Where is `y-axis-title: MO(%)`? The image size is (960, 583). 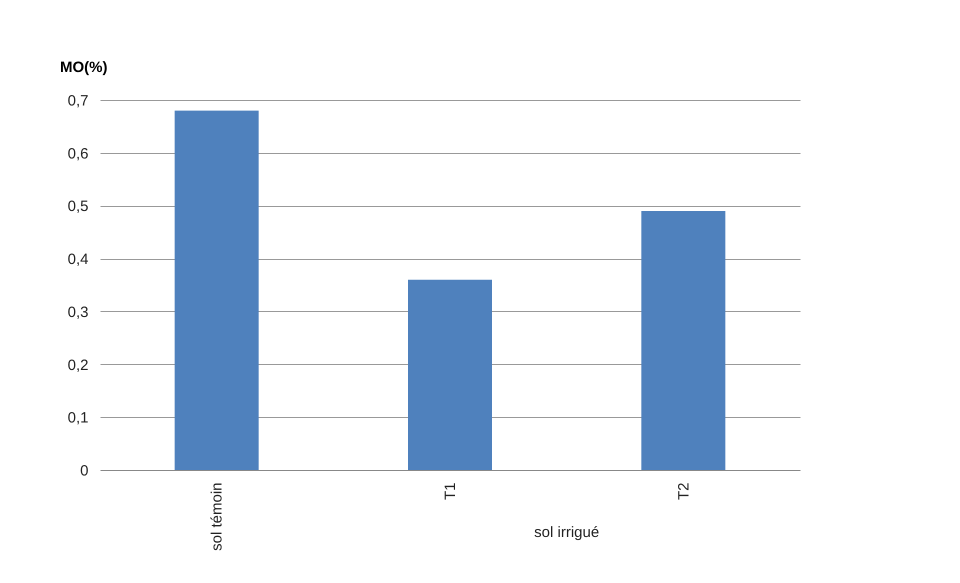
y-axis-title: MO(%) is located at coordinates (84, 67).